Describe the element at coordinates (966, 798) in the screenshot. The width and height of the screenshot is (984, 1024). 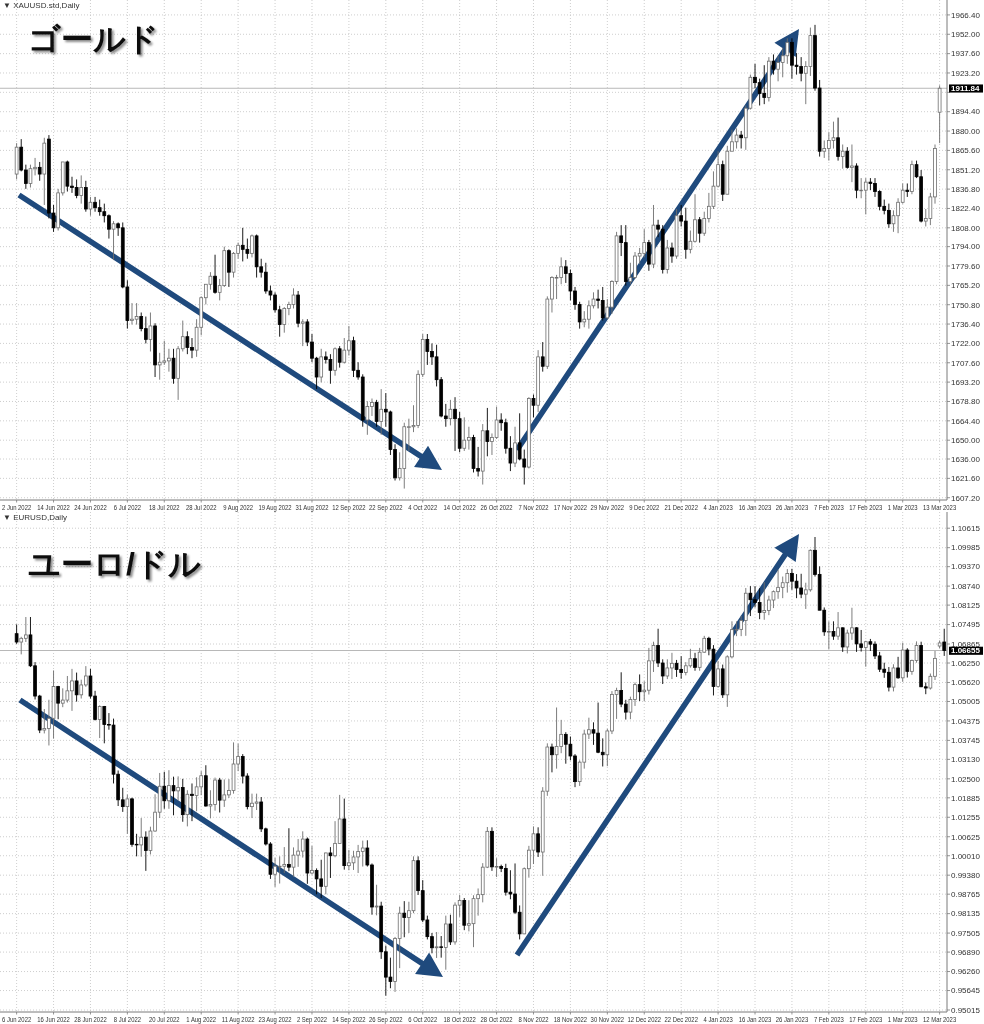
I see `y-tick-label: 1.01885` at that location.